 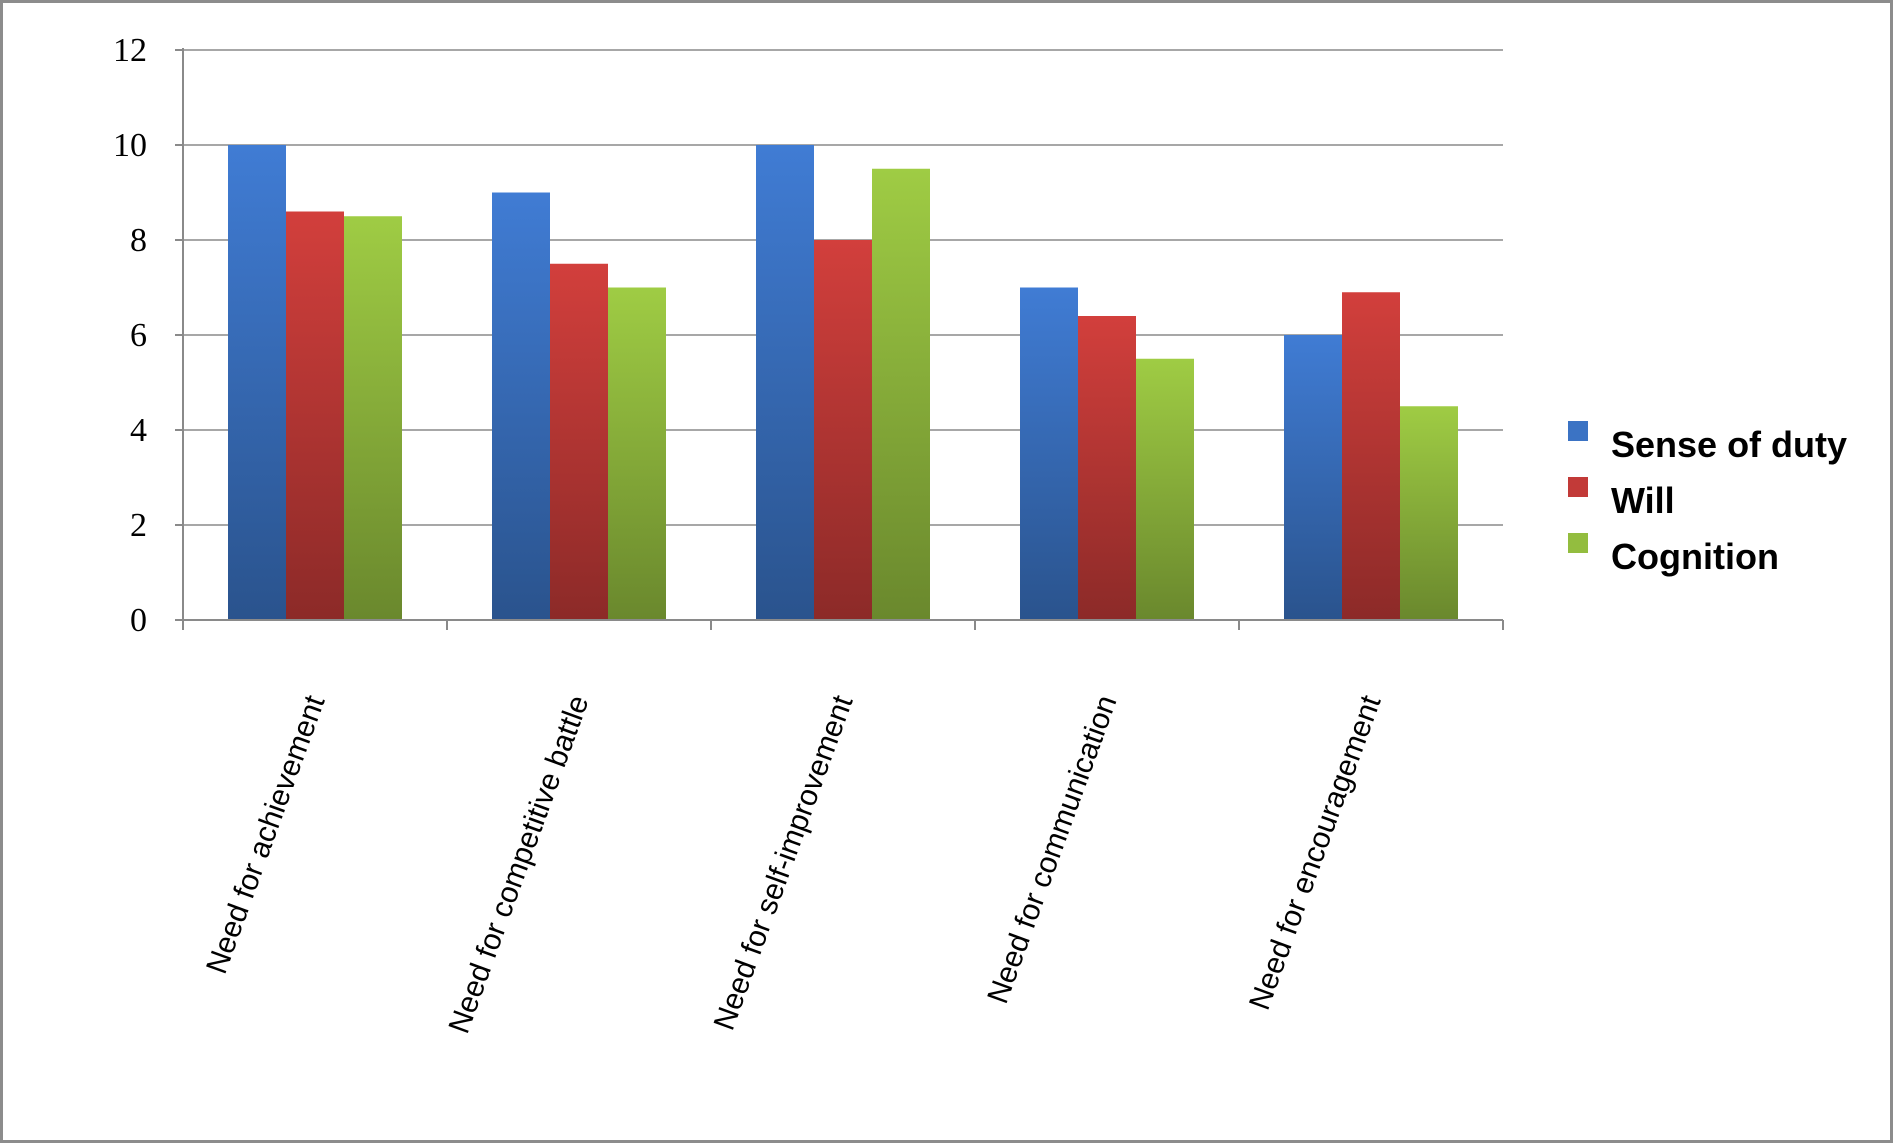 What do you see at coordinates (1695, 556) in the screenshot?
I see `legend-label: Cognition` at bounding box center [1695, 556].